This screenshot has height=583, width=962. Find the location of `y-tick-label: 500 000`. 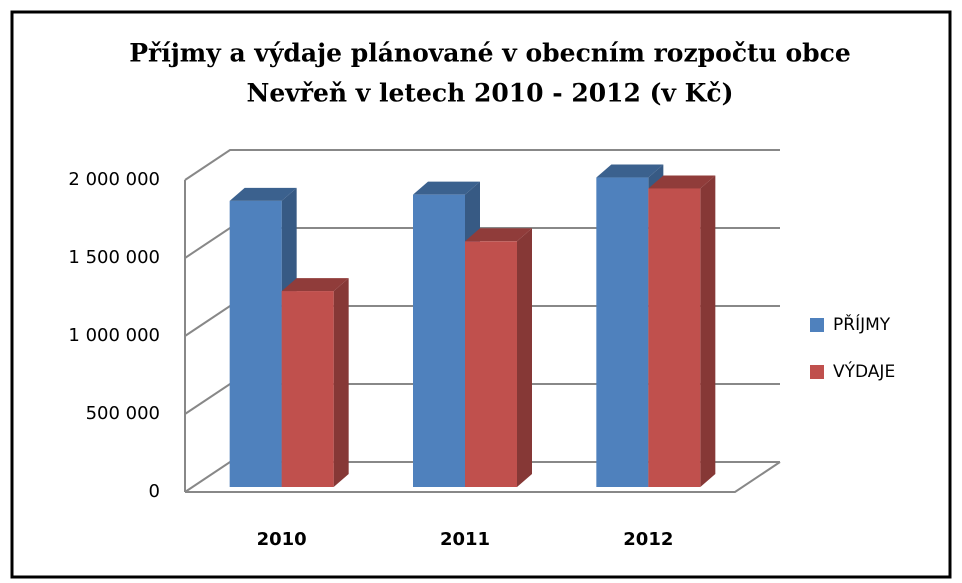

y-tick-label: 500 000 is located at coordinates (123, 413).